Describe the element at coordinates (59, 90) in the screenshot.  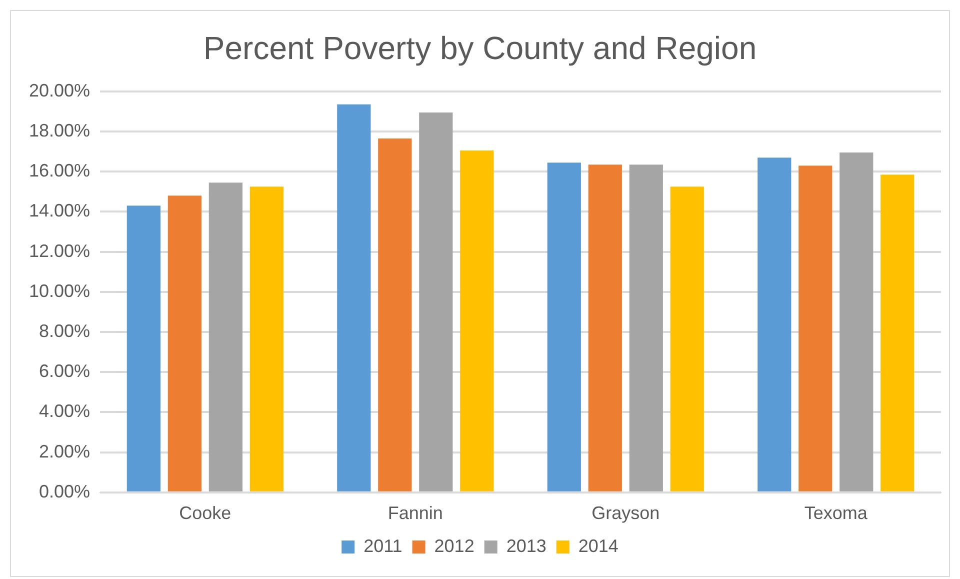
I see `y-tick-label: 20.00%` at that location.